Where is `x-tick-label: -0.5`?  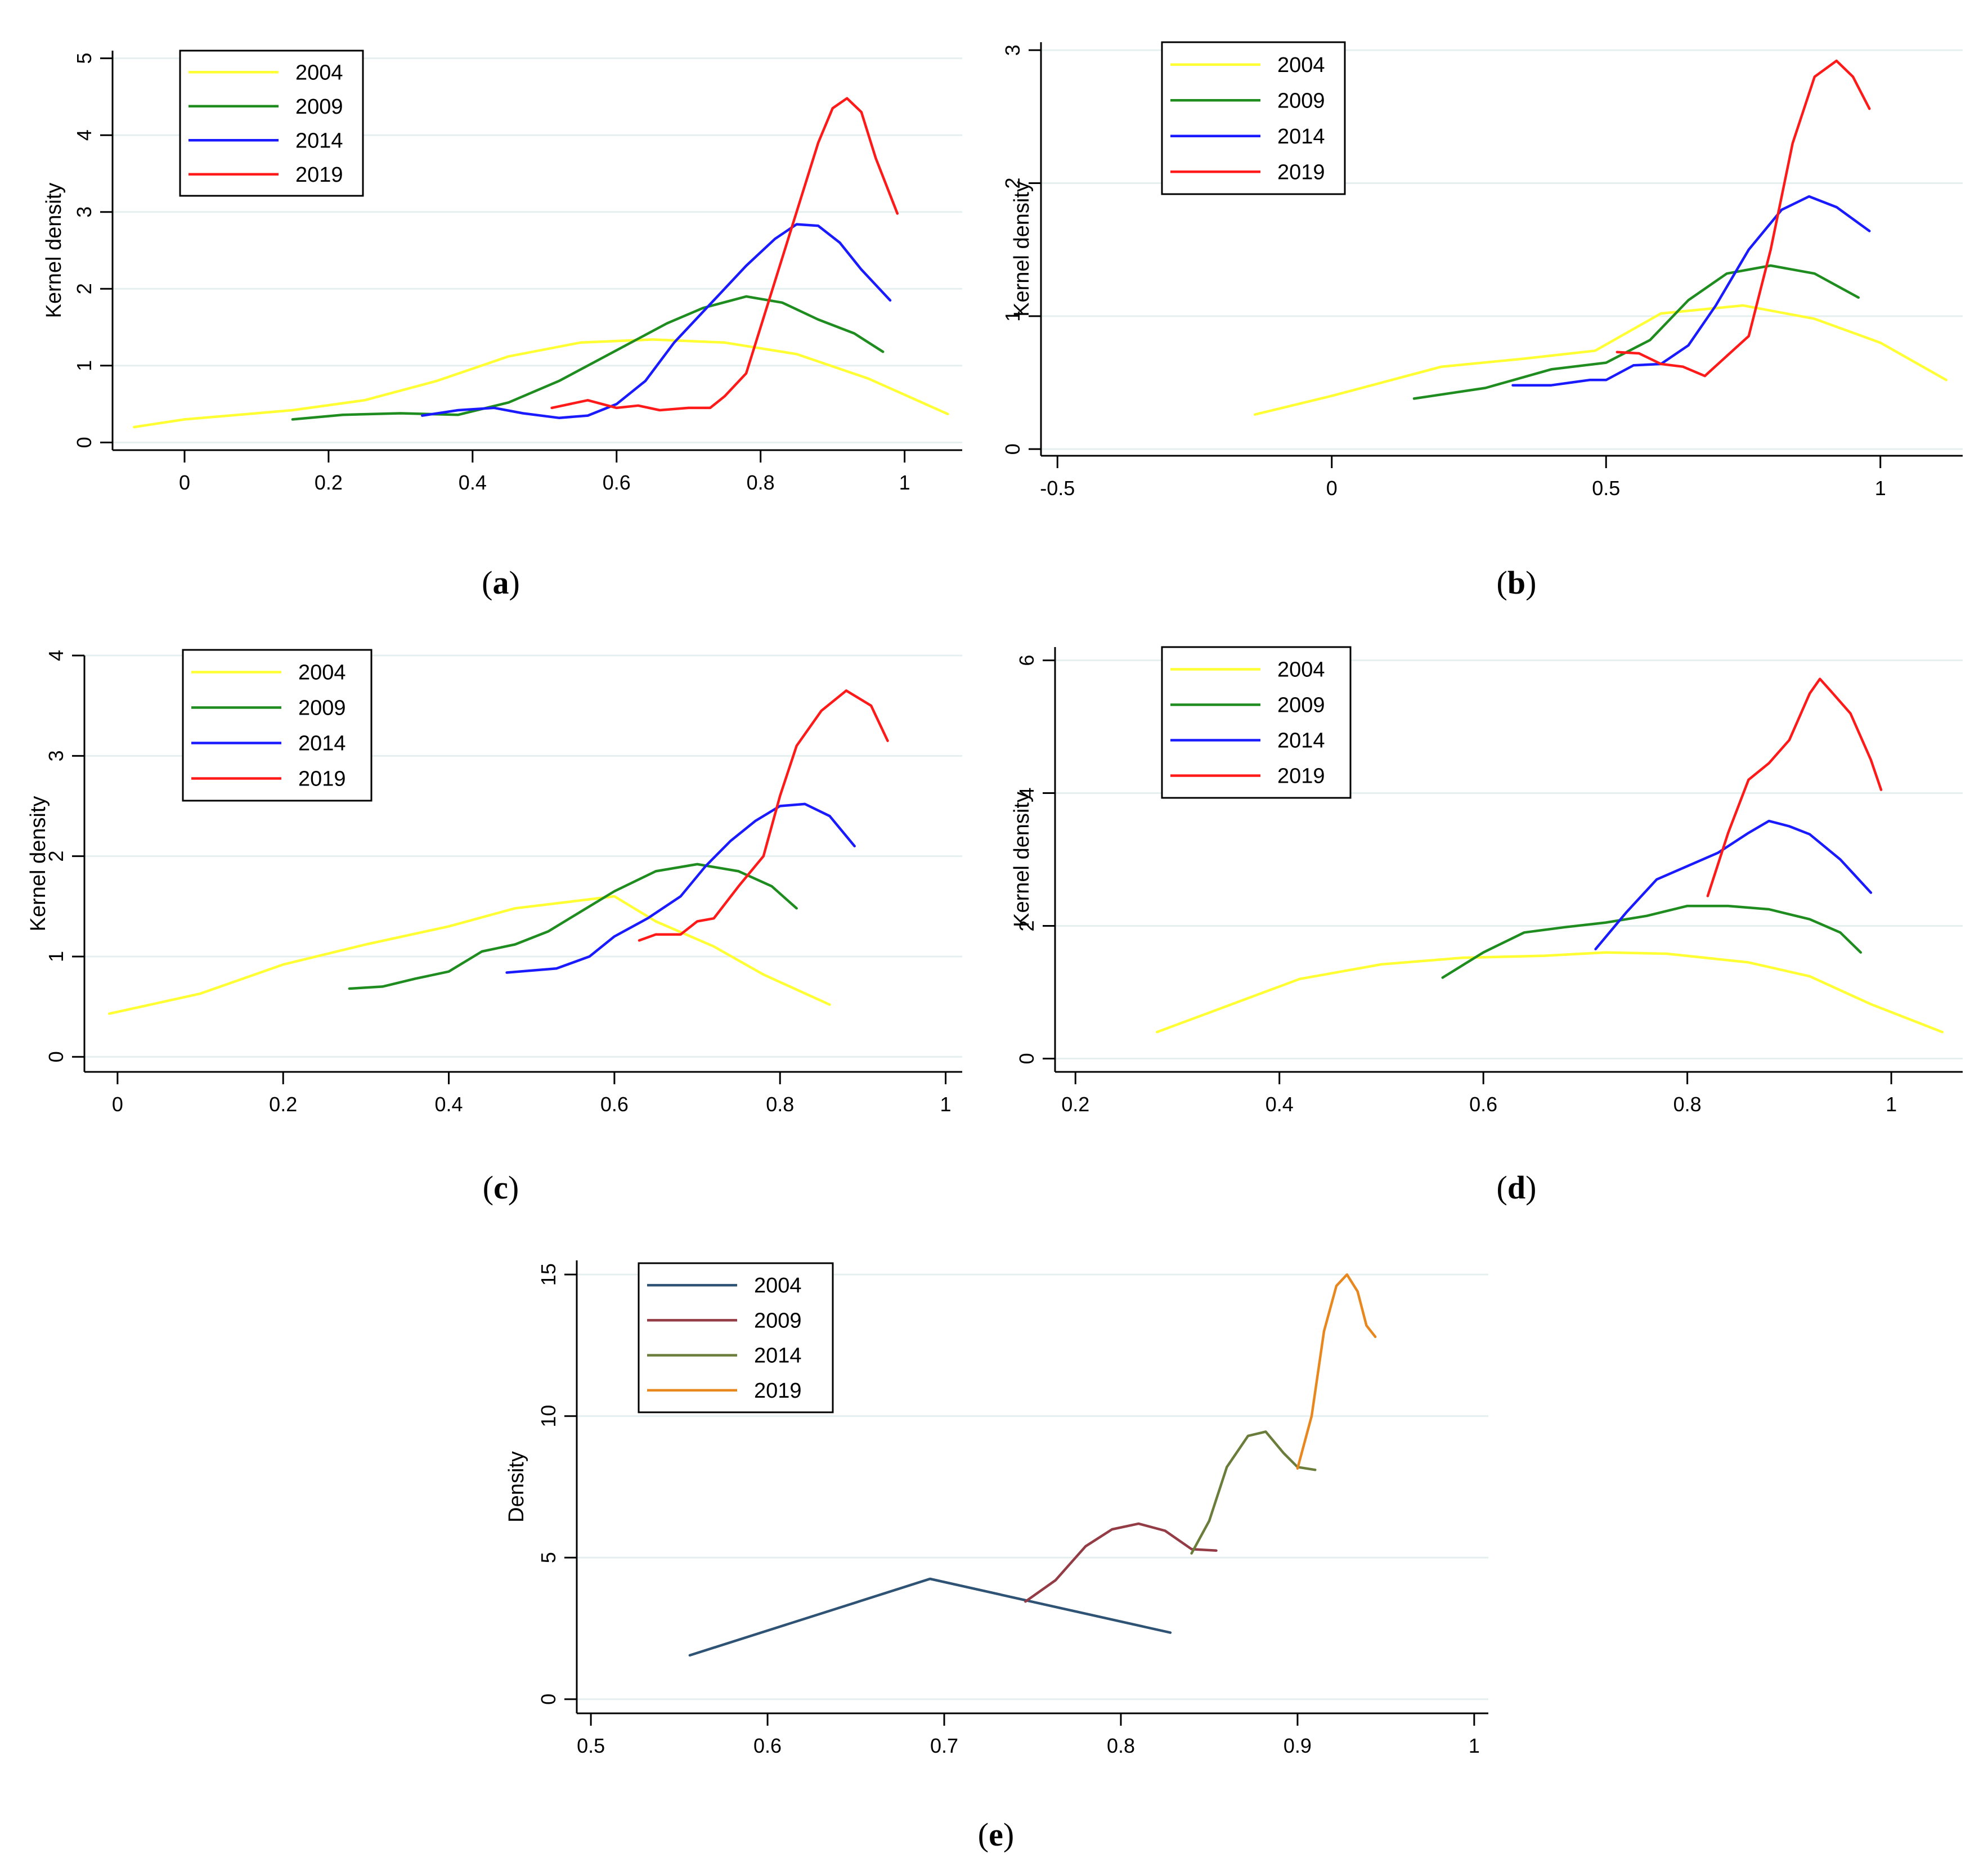
x-tick-label: -0.5 is located at coordinates (1057, 488).